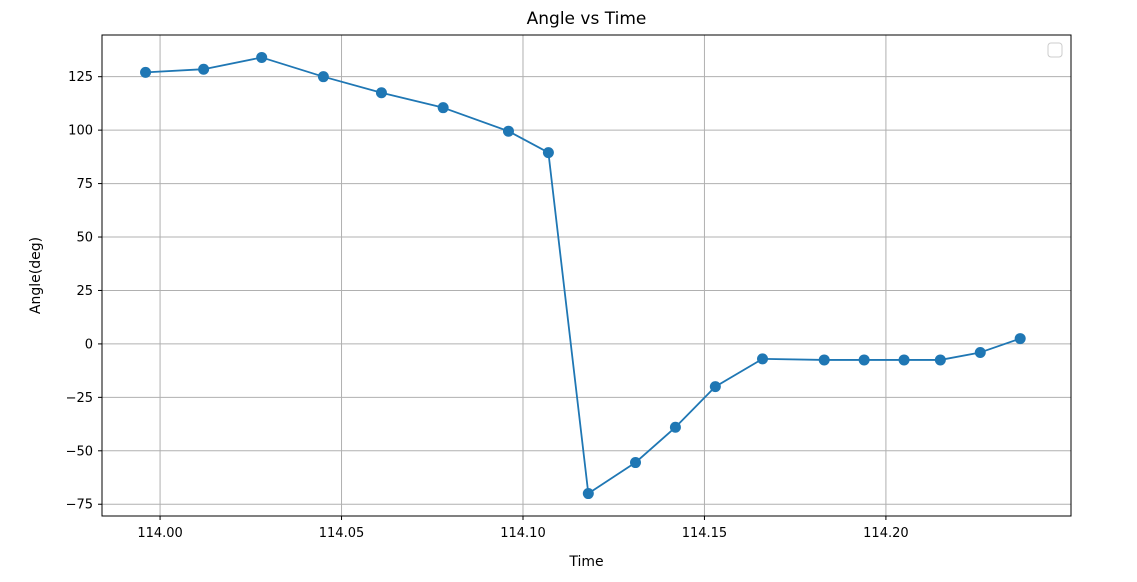  I want to click on y-tick-label: 0, so click(89, 344).